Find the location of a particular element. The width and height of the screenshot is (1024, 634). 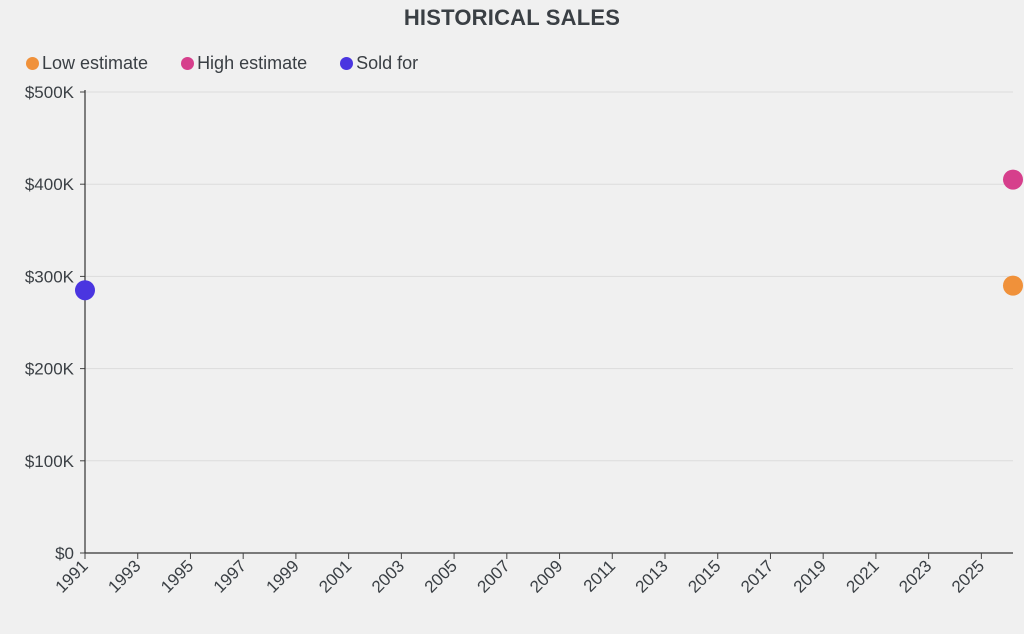

x-tick-label: 2023 is located at coordinates (915, 576).